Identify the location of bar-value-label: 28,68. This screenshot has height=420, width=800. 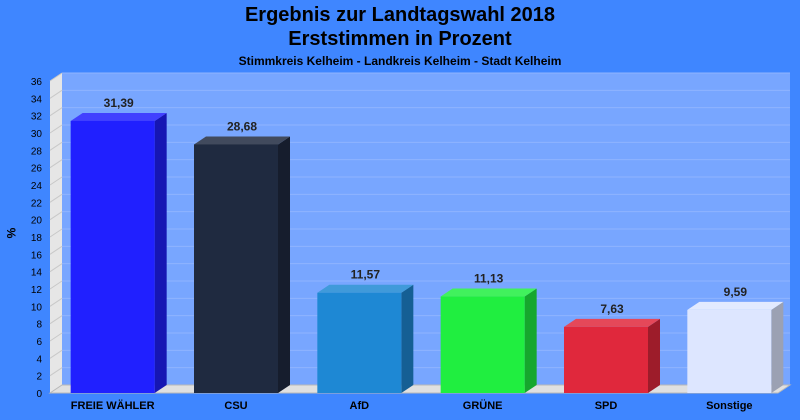
(242, 126).